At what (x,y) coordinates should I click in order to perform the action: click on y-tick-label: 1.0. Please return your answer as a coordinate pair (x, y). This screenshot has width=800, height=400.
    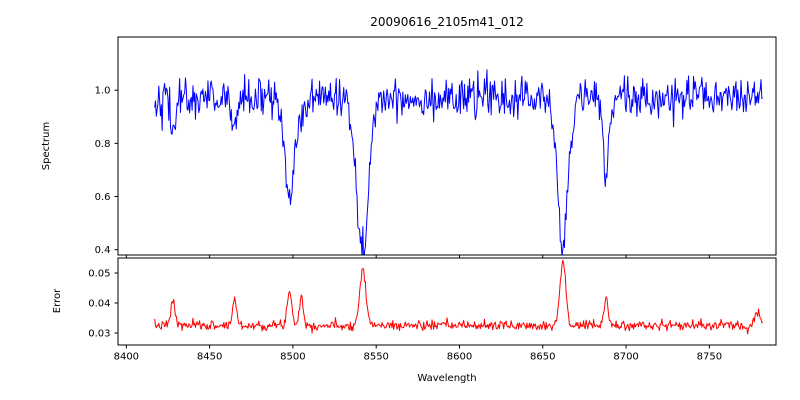
    Looking at the image, I should click on (103, 91).